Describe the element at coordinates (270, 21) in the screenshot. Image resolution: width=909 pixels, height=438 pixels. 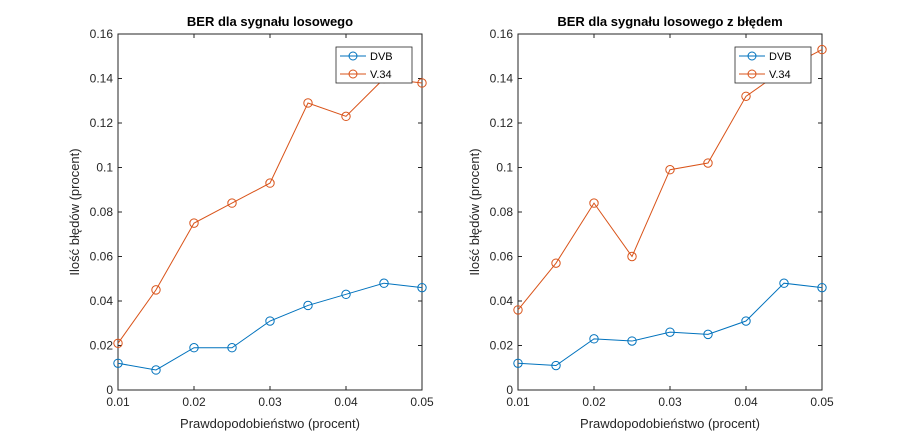
I see `chart-left-title: BER dla sygnału losowego` at that location.